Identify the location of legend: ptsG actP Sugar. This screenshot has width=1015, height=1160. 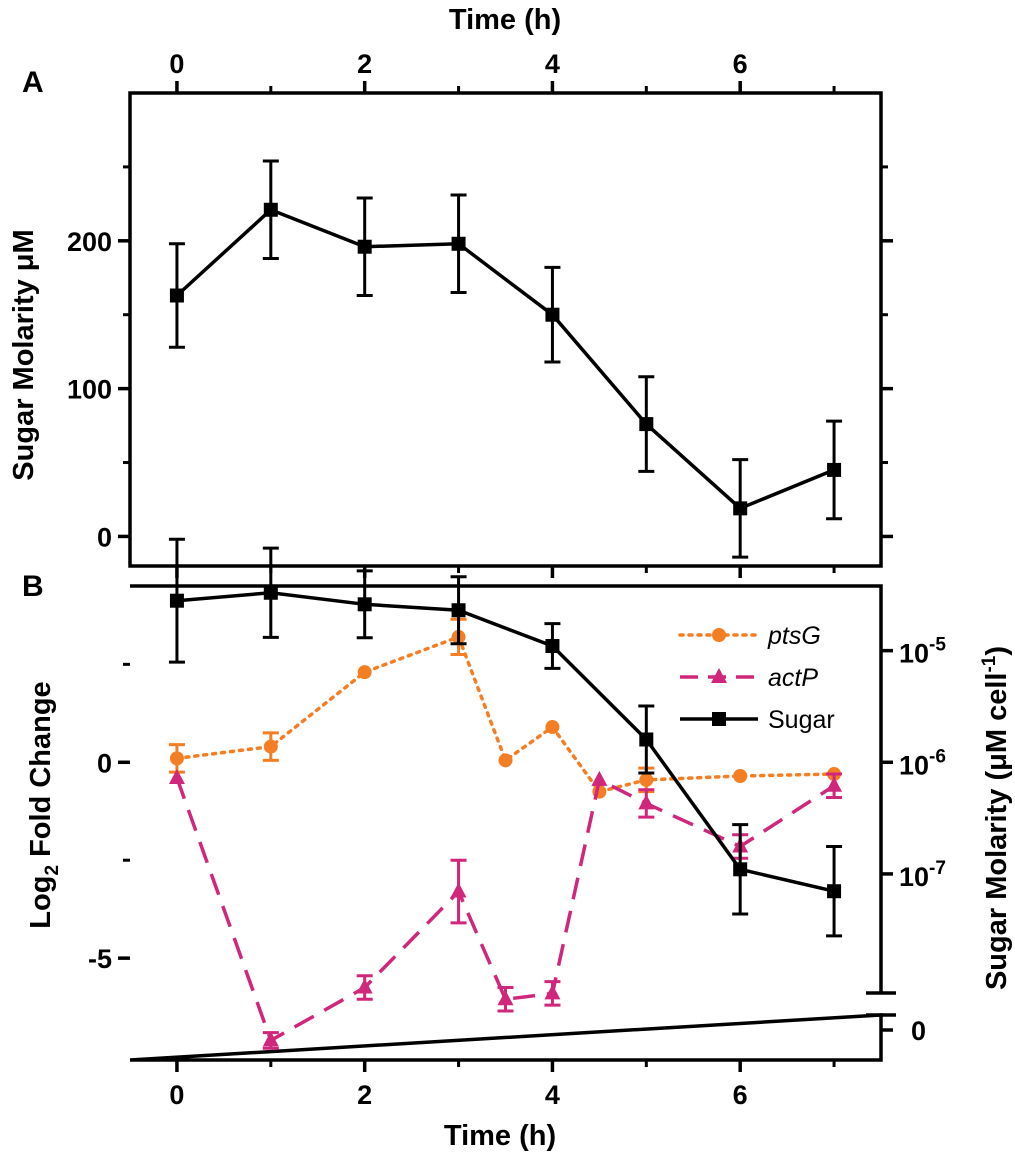
(756, 678).